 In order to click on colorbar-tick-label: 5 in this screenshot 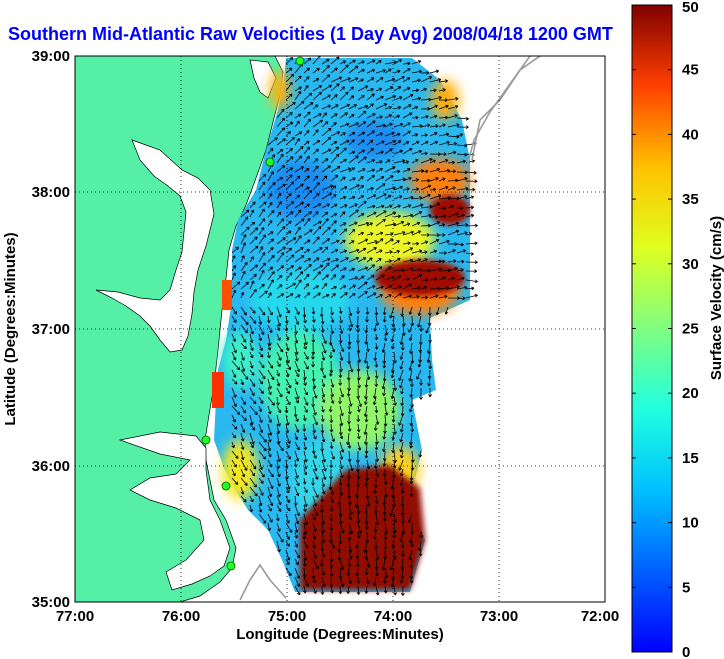, I will do `click(686, 587)`.